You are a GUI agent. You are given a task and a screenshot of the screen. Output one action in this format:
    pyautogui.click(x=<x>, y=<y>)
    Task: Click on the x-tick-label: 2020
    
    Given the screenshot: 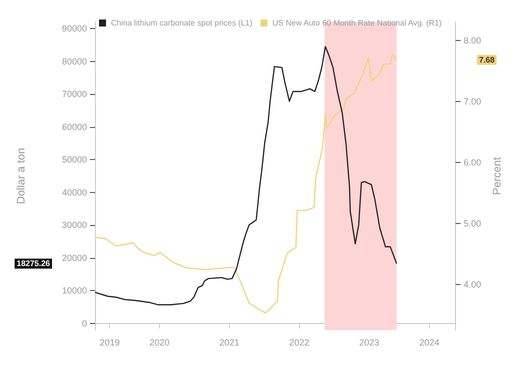 What is the action you would take?
    pyautogui.click(x=160, y=343)
    